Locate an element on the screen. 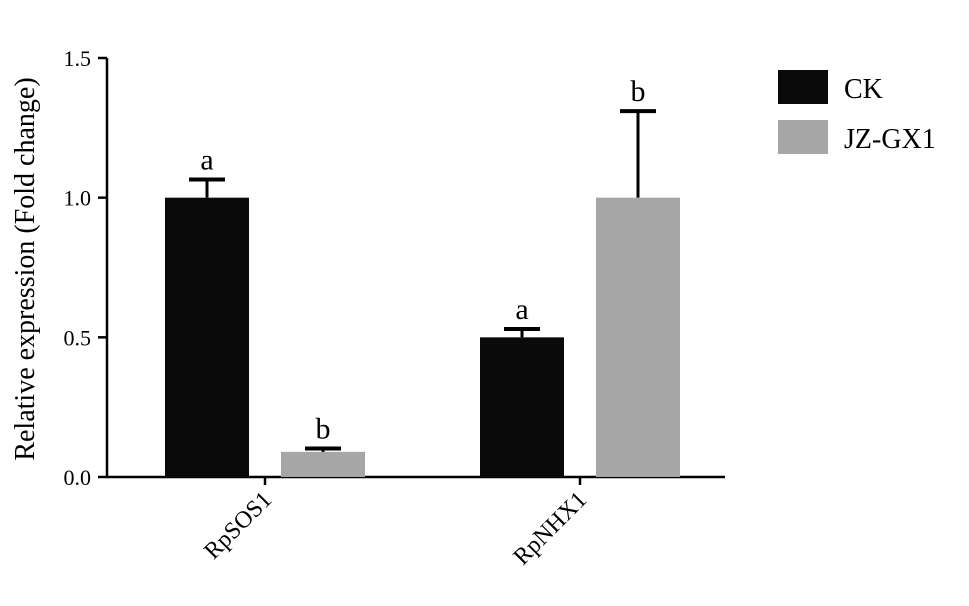  x-tick-label: RpSOS1 is located at coordinates (238, 526).